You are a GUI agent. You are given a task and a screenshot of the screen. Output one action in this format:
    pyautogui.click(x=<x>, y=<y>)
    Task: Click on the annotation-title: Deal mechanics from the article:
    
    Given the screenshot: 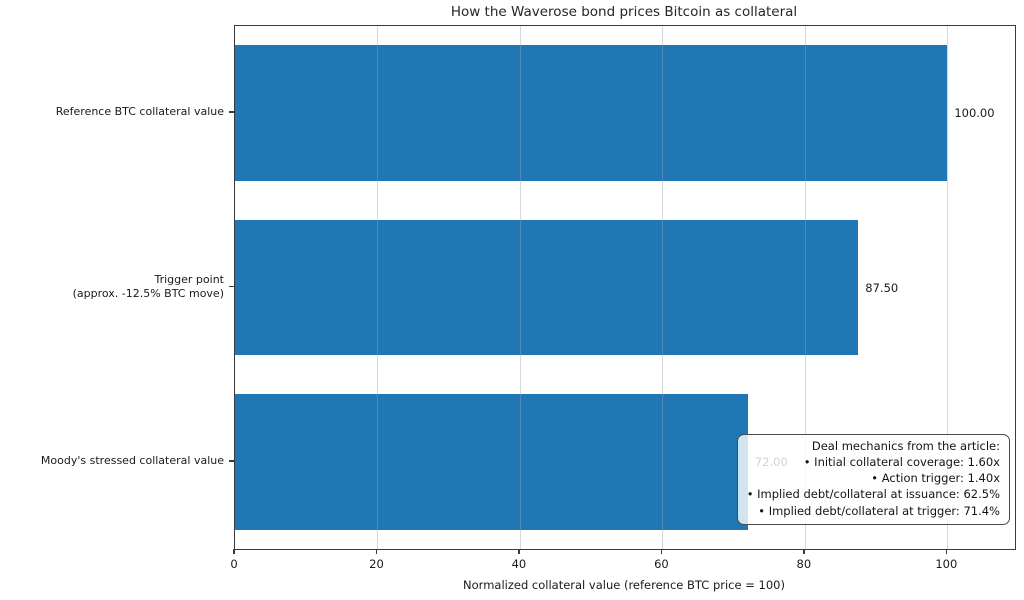 What is the action you would take?
    pyautogui.click(x=905, y=445)
    